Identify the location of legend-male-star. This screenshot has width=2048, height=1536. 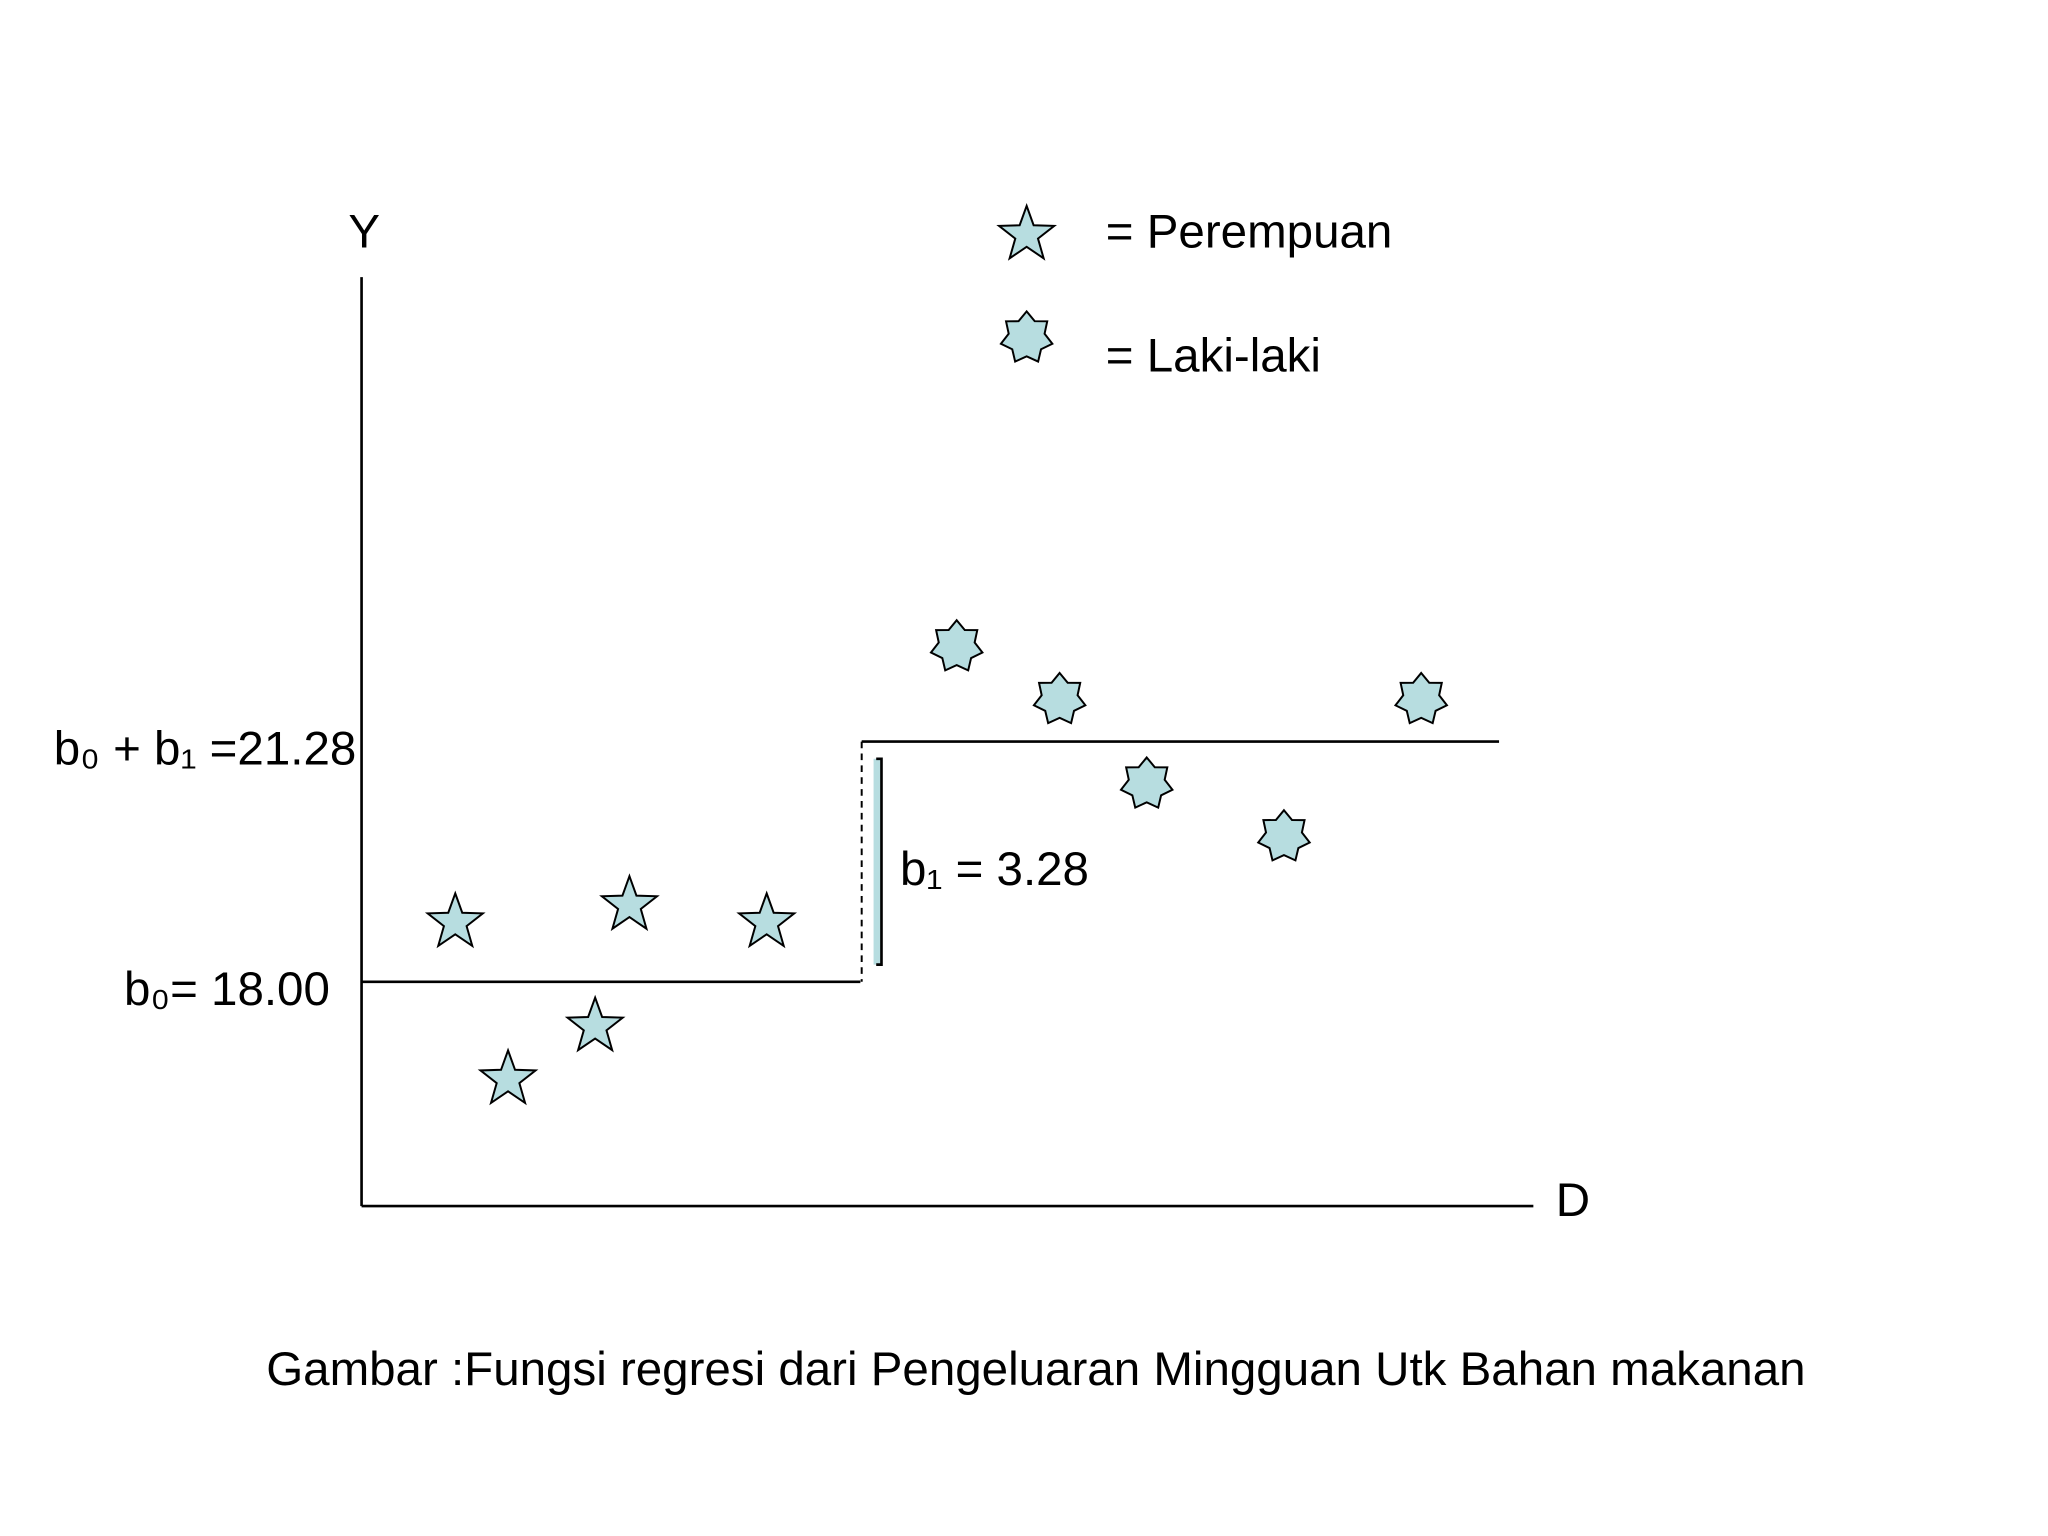
(1026, 336).